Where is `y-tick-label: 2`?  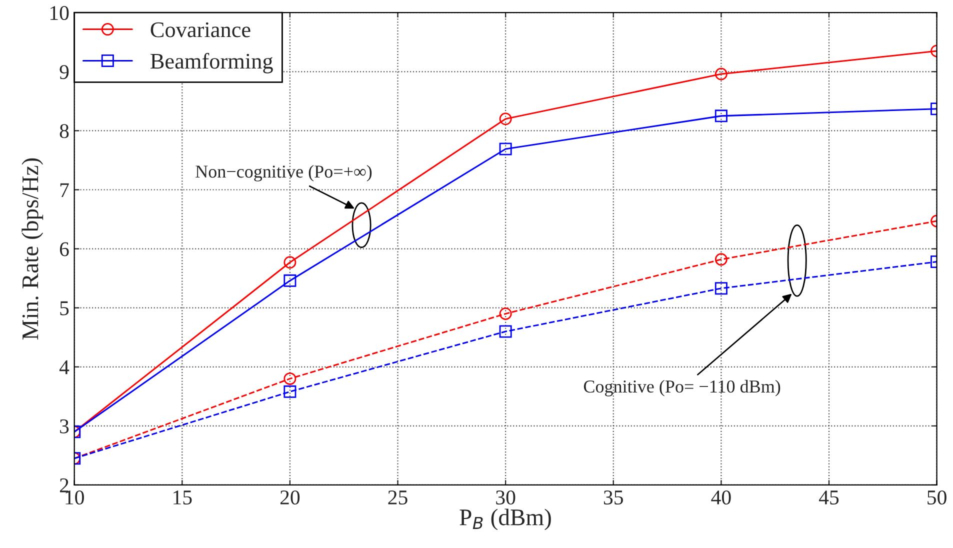
y-tick-label: 2 is located at coordinates (64, 485).